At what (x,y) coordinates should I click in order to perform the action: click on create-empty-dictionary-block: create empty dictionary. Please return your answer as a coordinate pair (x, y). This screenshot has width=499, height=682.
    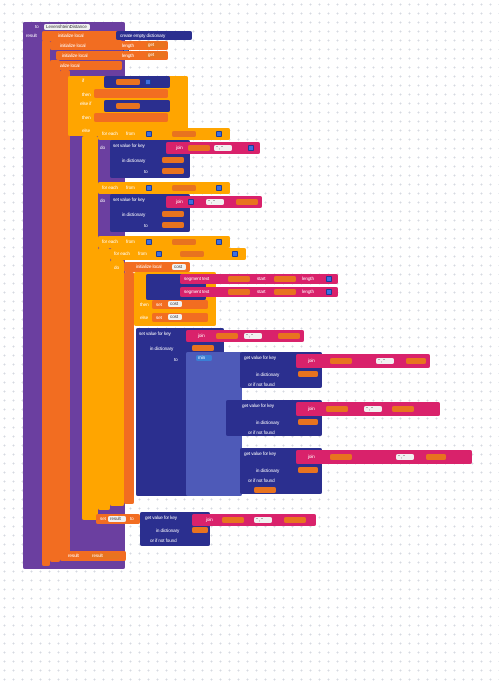
    Looking at the image, I should click on (154, 35).